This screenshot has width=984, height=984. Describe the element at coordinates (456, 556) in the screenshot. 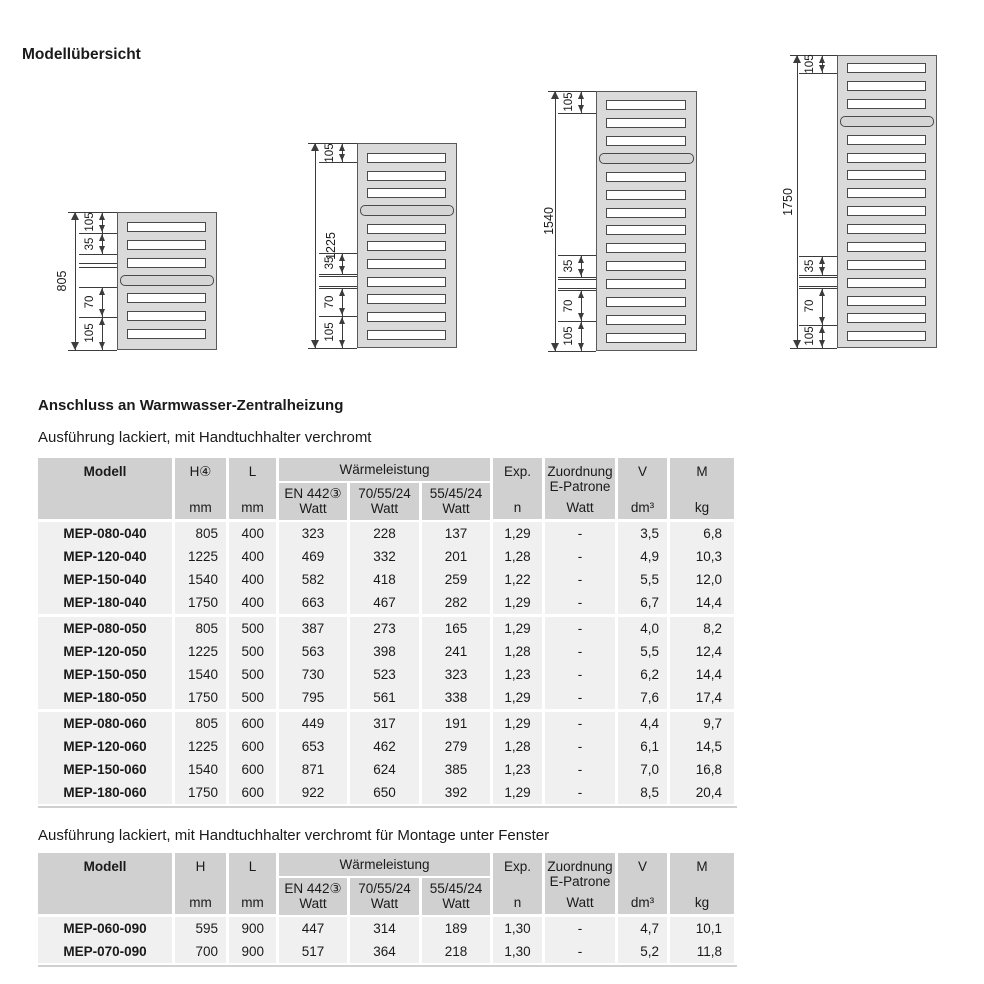

I see `value-cell: 201` at that location.